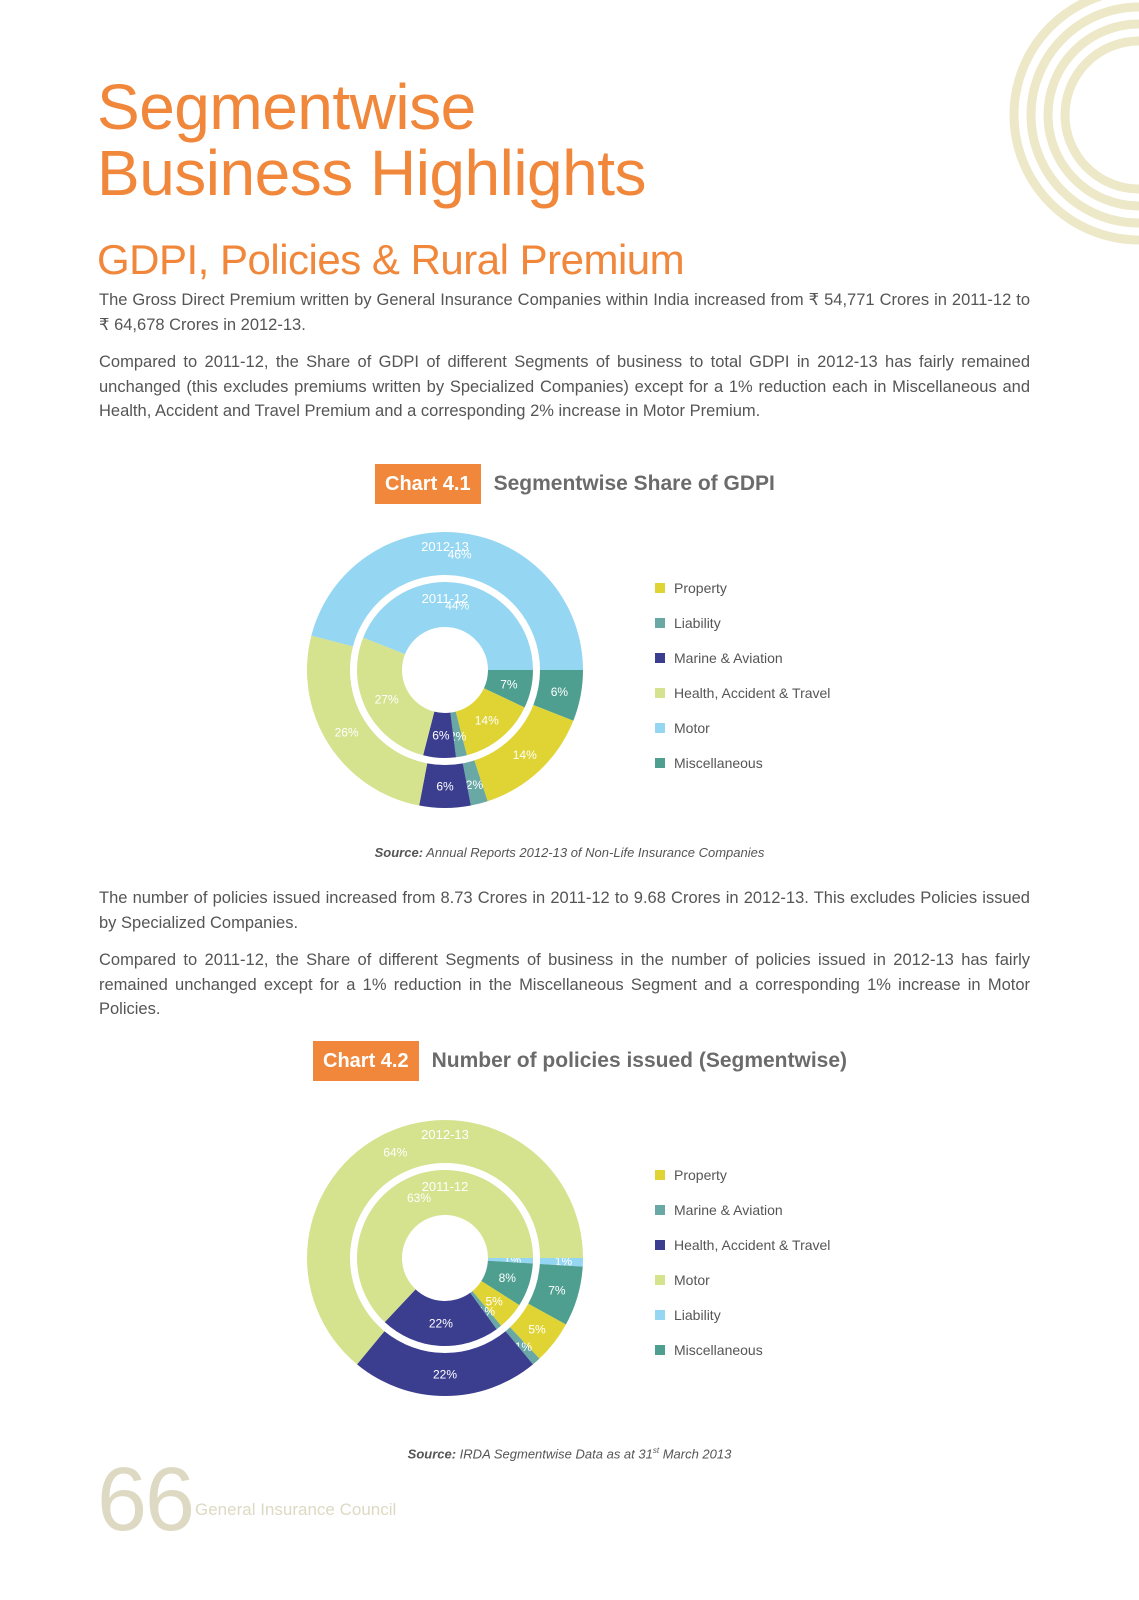 The image size is (1139, 1600). I want to click on chart-1-outer-ring-label: 2012-13, so click(445, 546).